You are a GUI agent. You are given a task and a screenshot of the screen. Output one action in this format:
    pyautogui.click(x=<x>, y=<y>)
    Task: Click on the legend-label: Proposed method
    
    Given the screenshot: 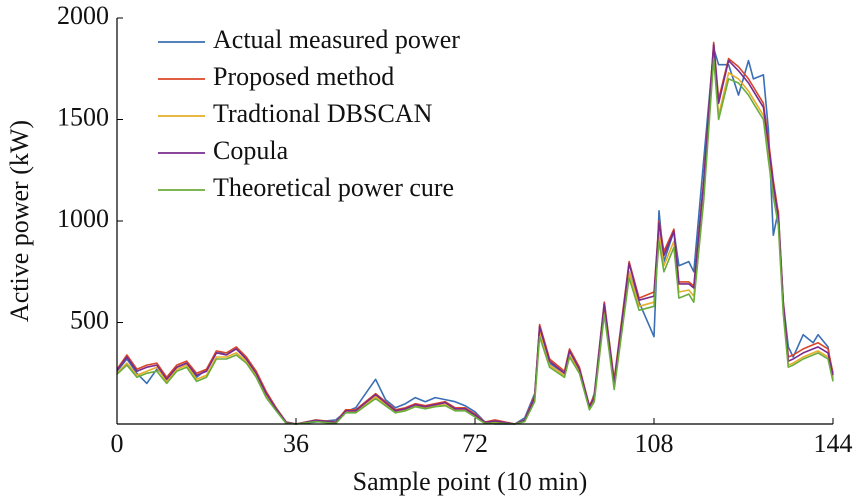 What is the action you would take?
    pyautogui.click(x=303, y=76)
    